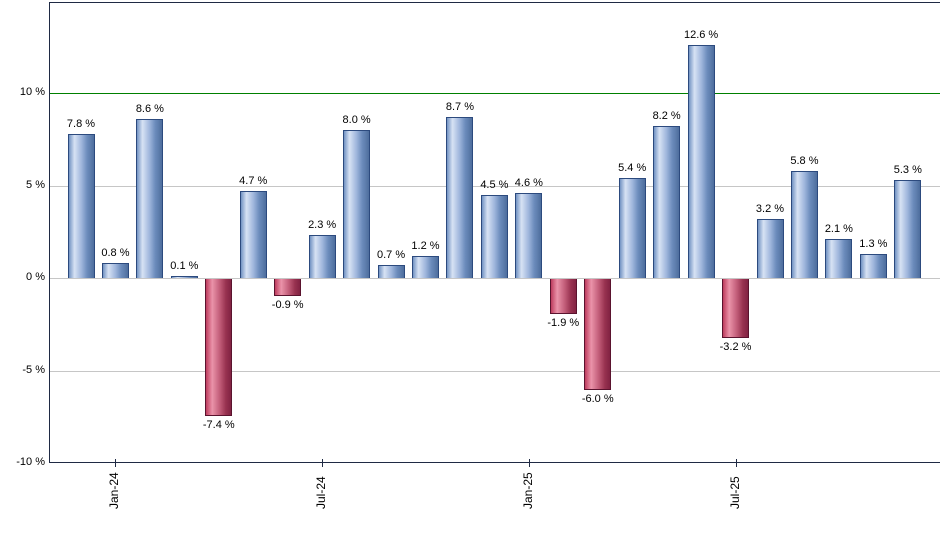 Image resolution: width=940 pixels, height=550 pixels. Describe the element at coordinates (666, 116) in the screenshot. I see `bar-value-label-18: 8.2 %` at that location.